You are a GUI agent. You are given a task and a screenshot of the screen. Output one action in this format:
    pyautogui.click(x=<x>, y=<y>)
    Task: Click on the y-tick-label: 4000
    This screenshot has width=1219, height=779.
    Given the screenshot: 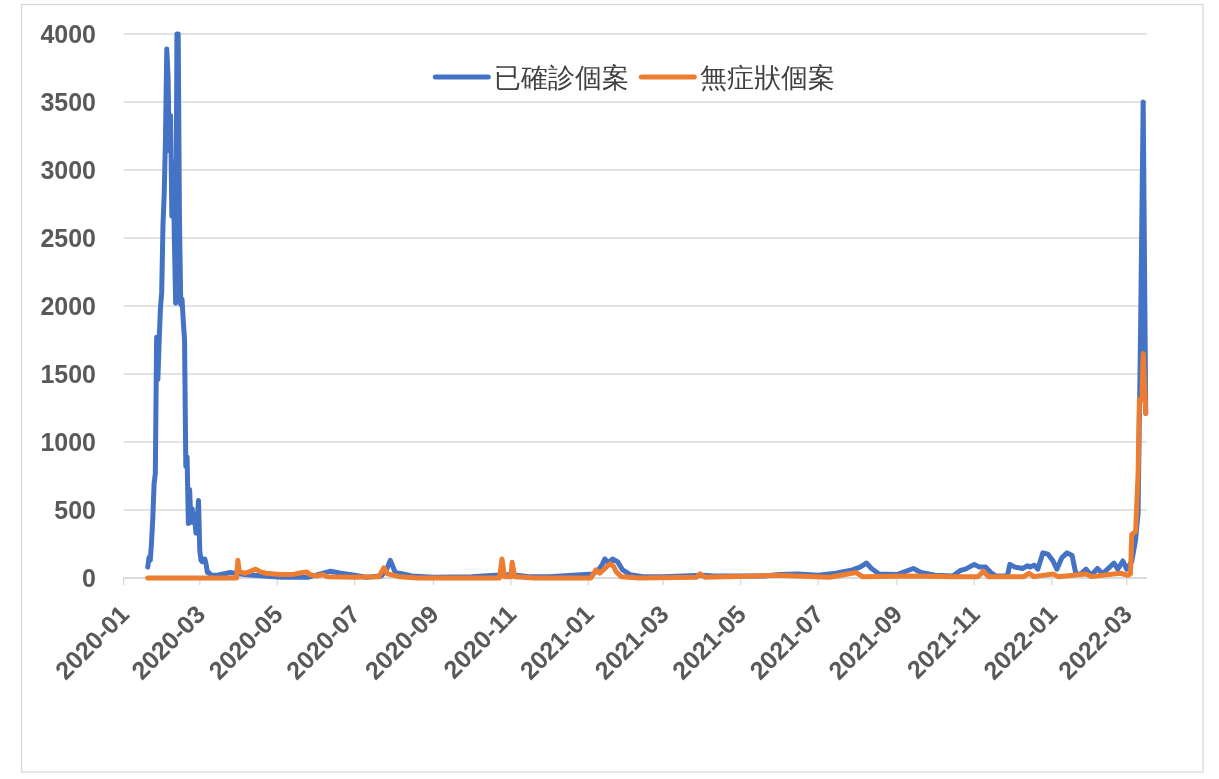 What is the action you would take?
    pyautogui.click(x=68, y=34)
    